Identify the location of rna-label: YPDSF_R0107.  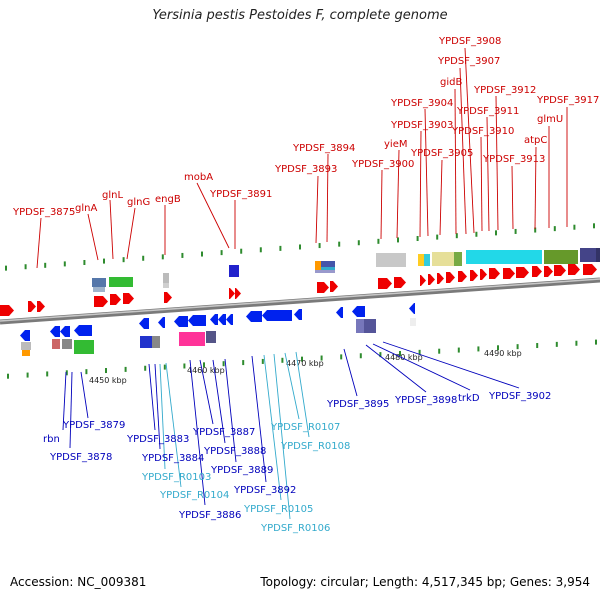
(305, 427).